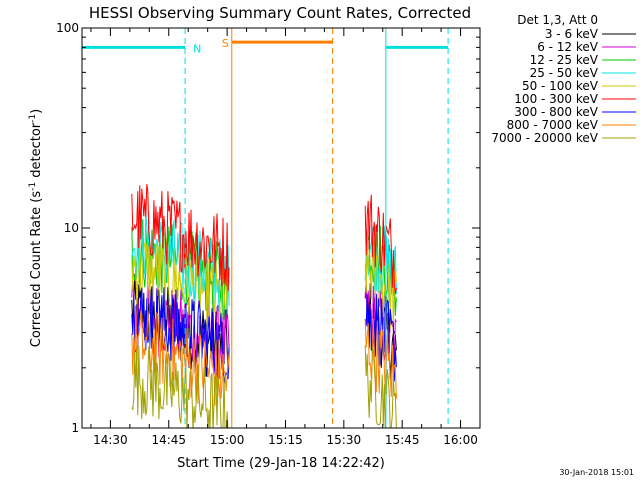  I want to click on x-tick-label: 16:00, so click(460, 440).